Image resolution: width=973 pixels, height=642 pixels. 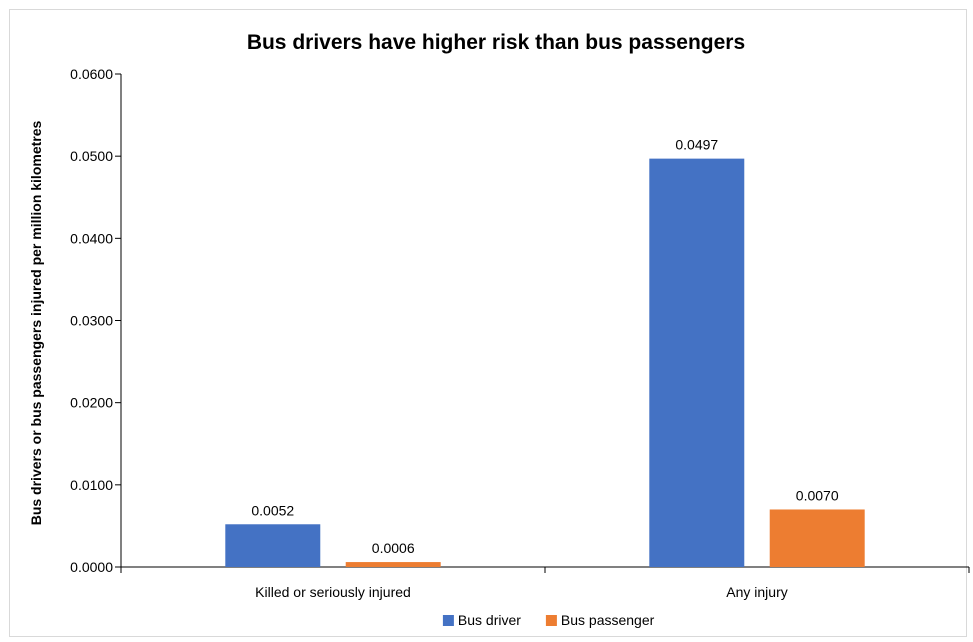 I want to click on data-label: 0.0070, so click(x=817, y=495).